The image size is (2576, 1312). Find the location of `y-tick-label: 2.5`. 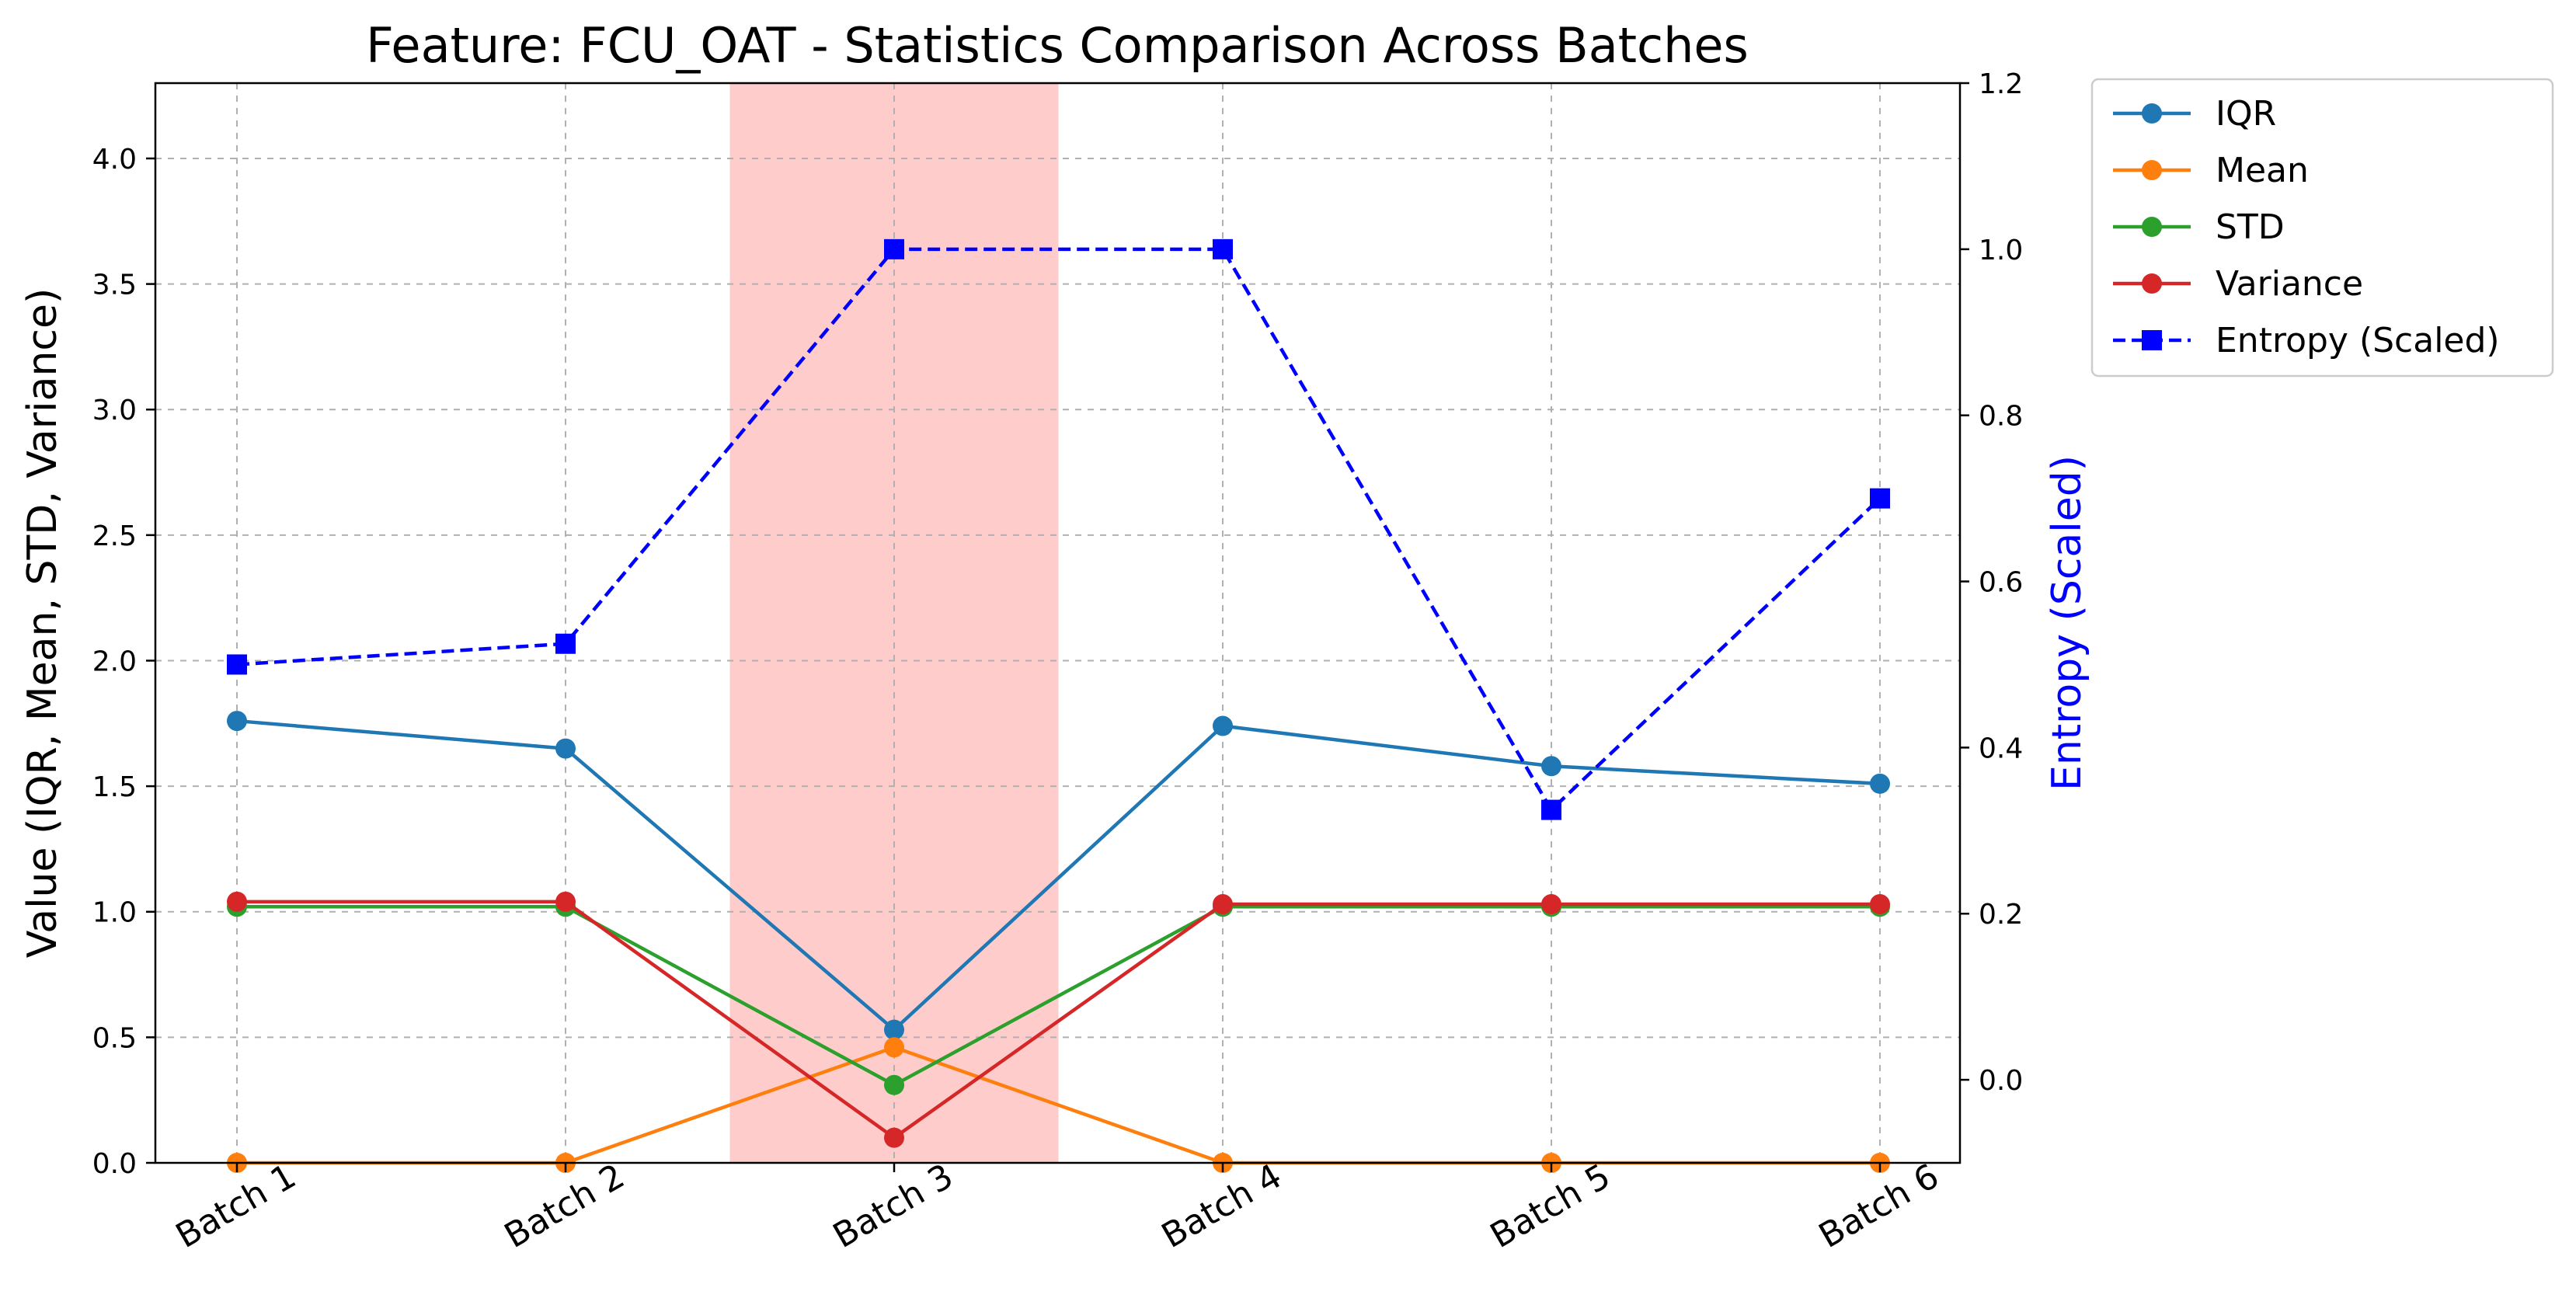

y-tick-label: 2.5 is located at coordinates (114, 536).